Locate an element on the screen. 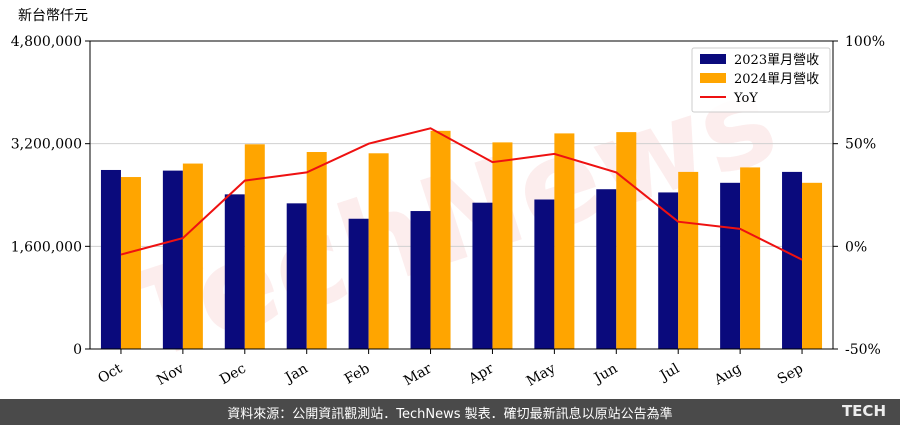  bar-2023-Dec is located at coordinates (234, 271).